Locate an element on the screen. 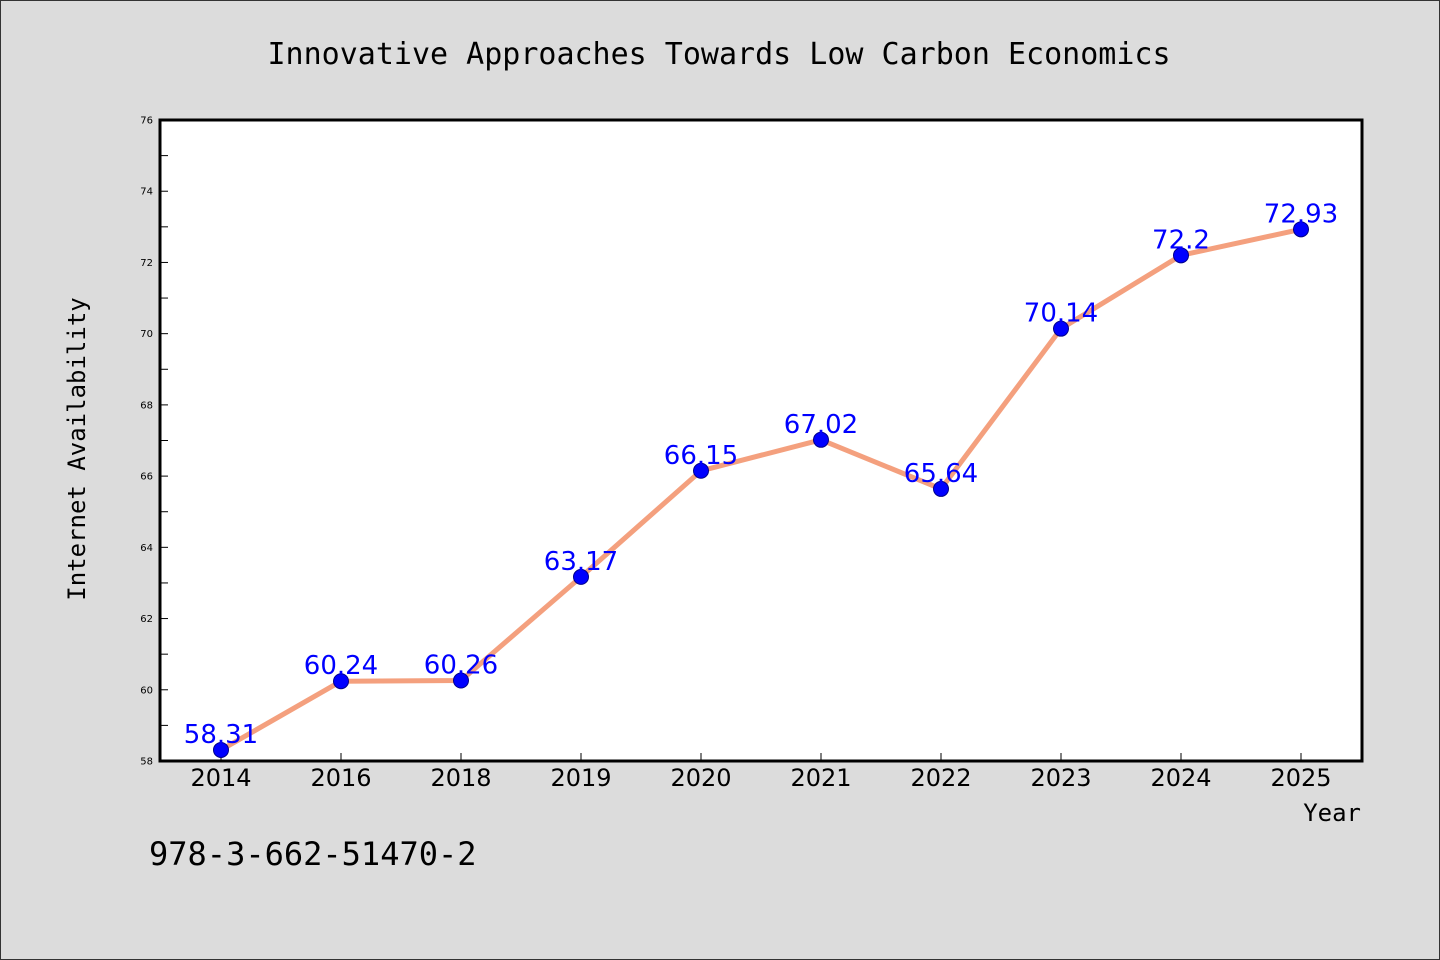  y-tick-label: 66 is located at coordinates (146, 477).